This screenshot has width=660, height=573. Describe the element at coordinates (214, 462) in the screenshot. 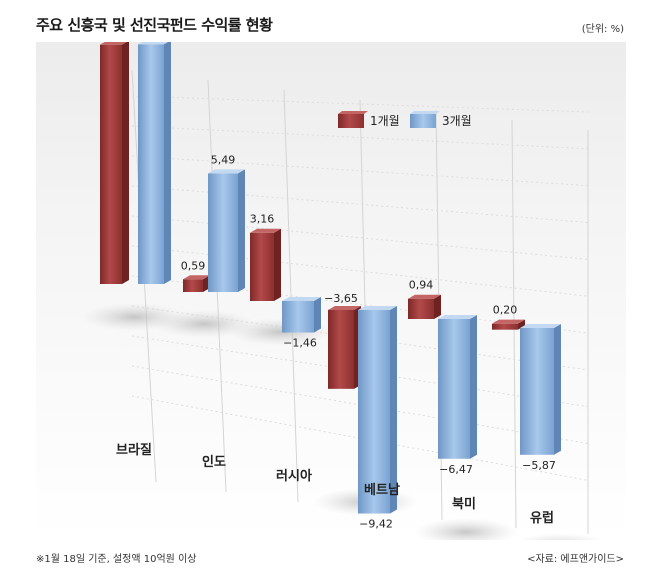

I see `category-label: 인도` at that location.